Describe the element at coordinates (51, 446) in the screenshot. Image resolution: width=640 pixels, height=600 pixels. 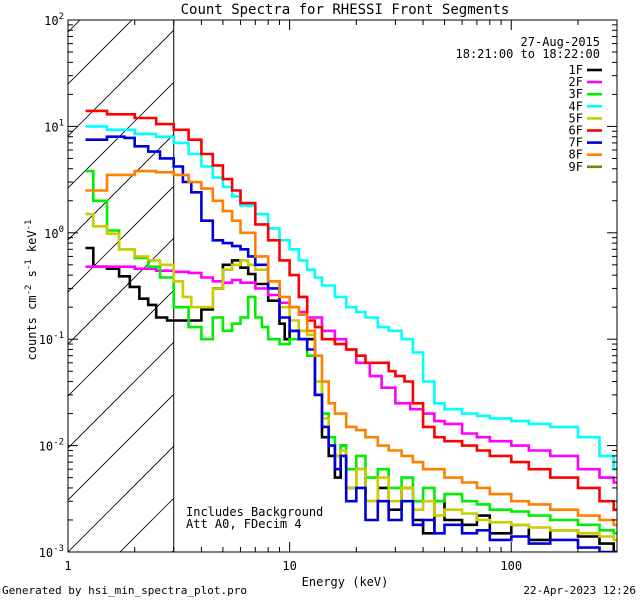
I see `y-tick-label-0.01: 10⁻²` at that location.